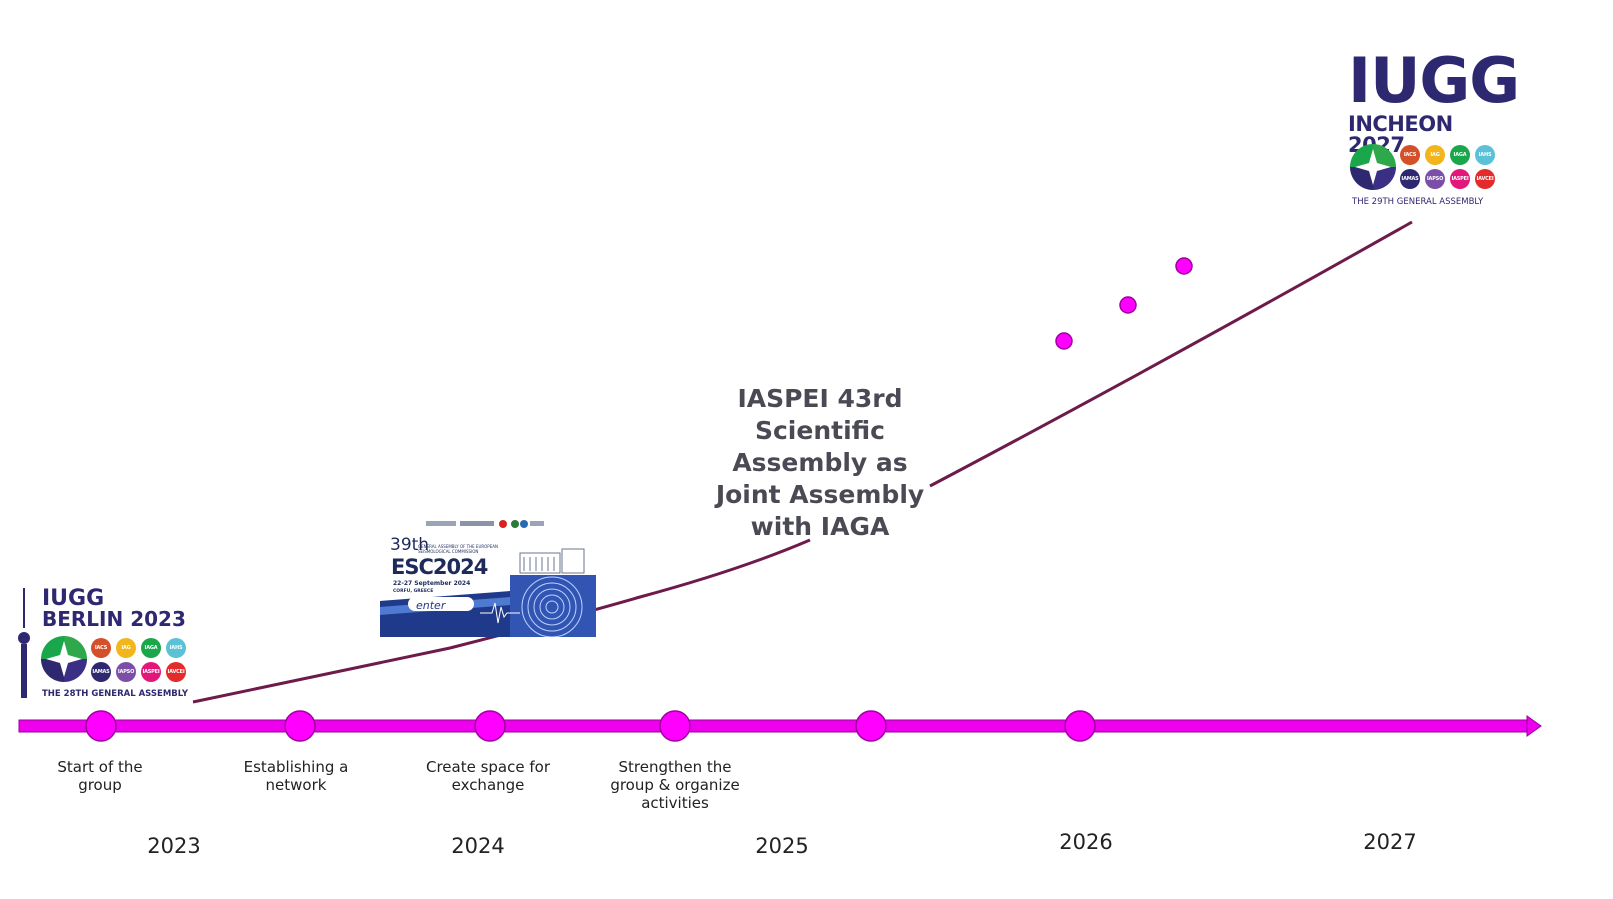 The width and height of the screenshot is (1613, 899). I want to click on milestone-line4: Joint Assembly, so click(820, 494).